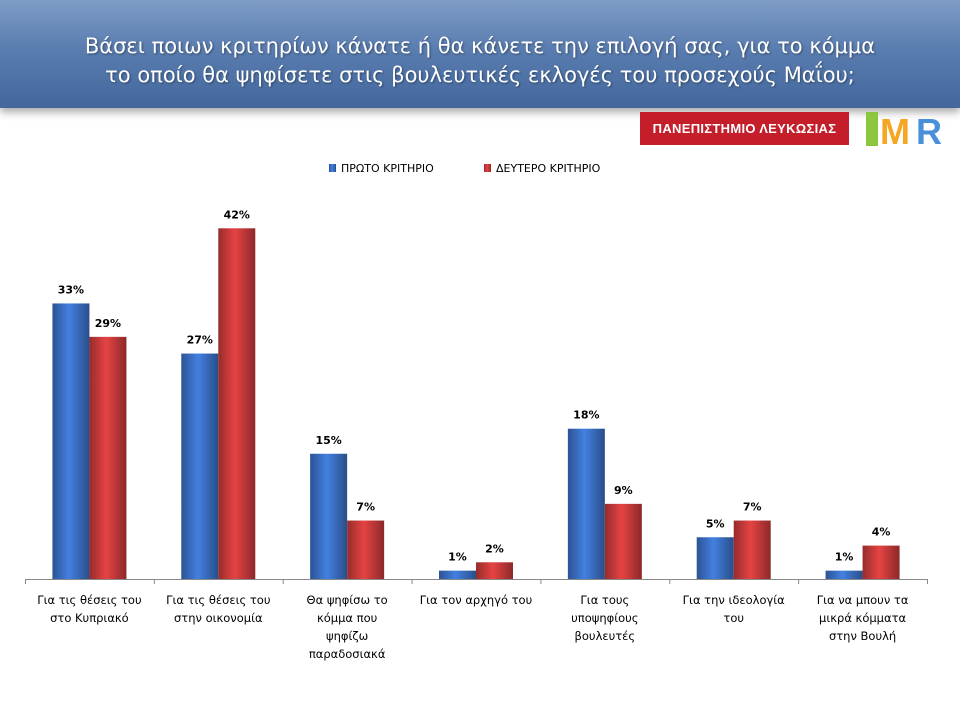 The image size is (960, 720). I want to click on data-label-second: 2%, so click(494, 548).